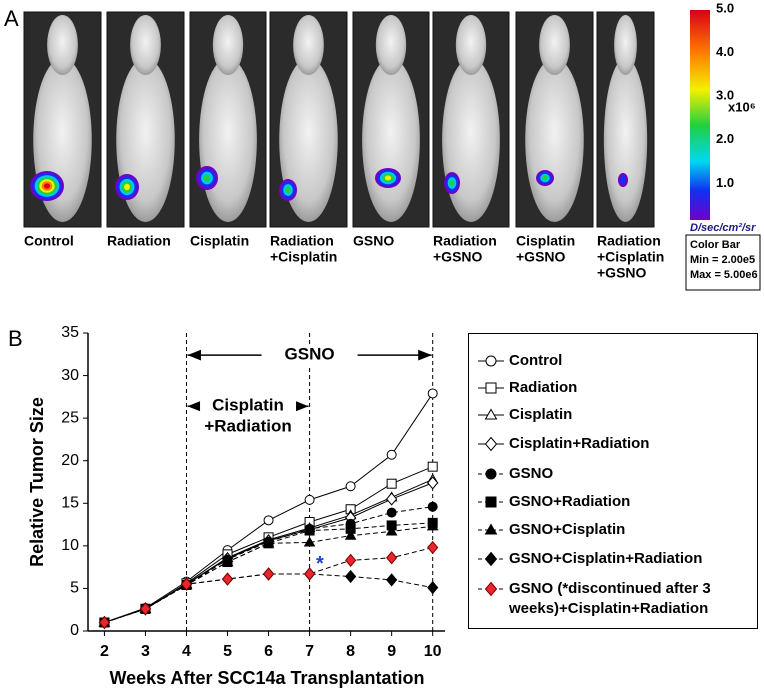 This screenshot has height=691, width=764. I want to click on legend-entry: GSNO+Cisplatin, so click(602, 530).